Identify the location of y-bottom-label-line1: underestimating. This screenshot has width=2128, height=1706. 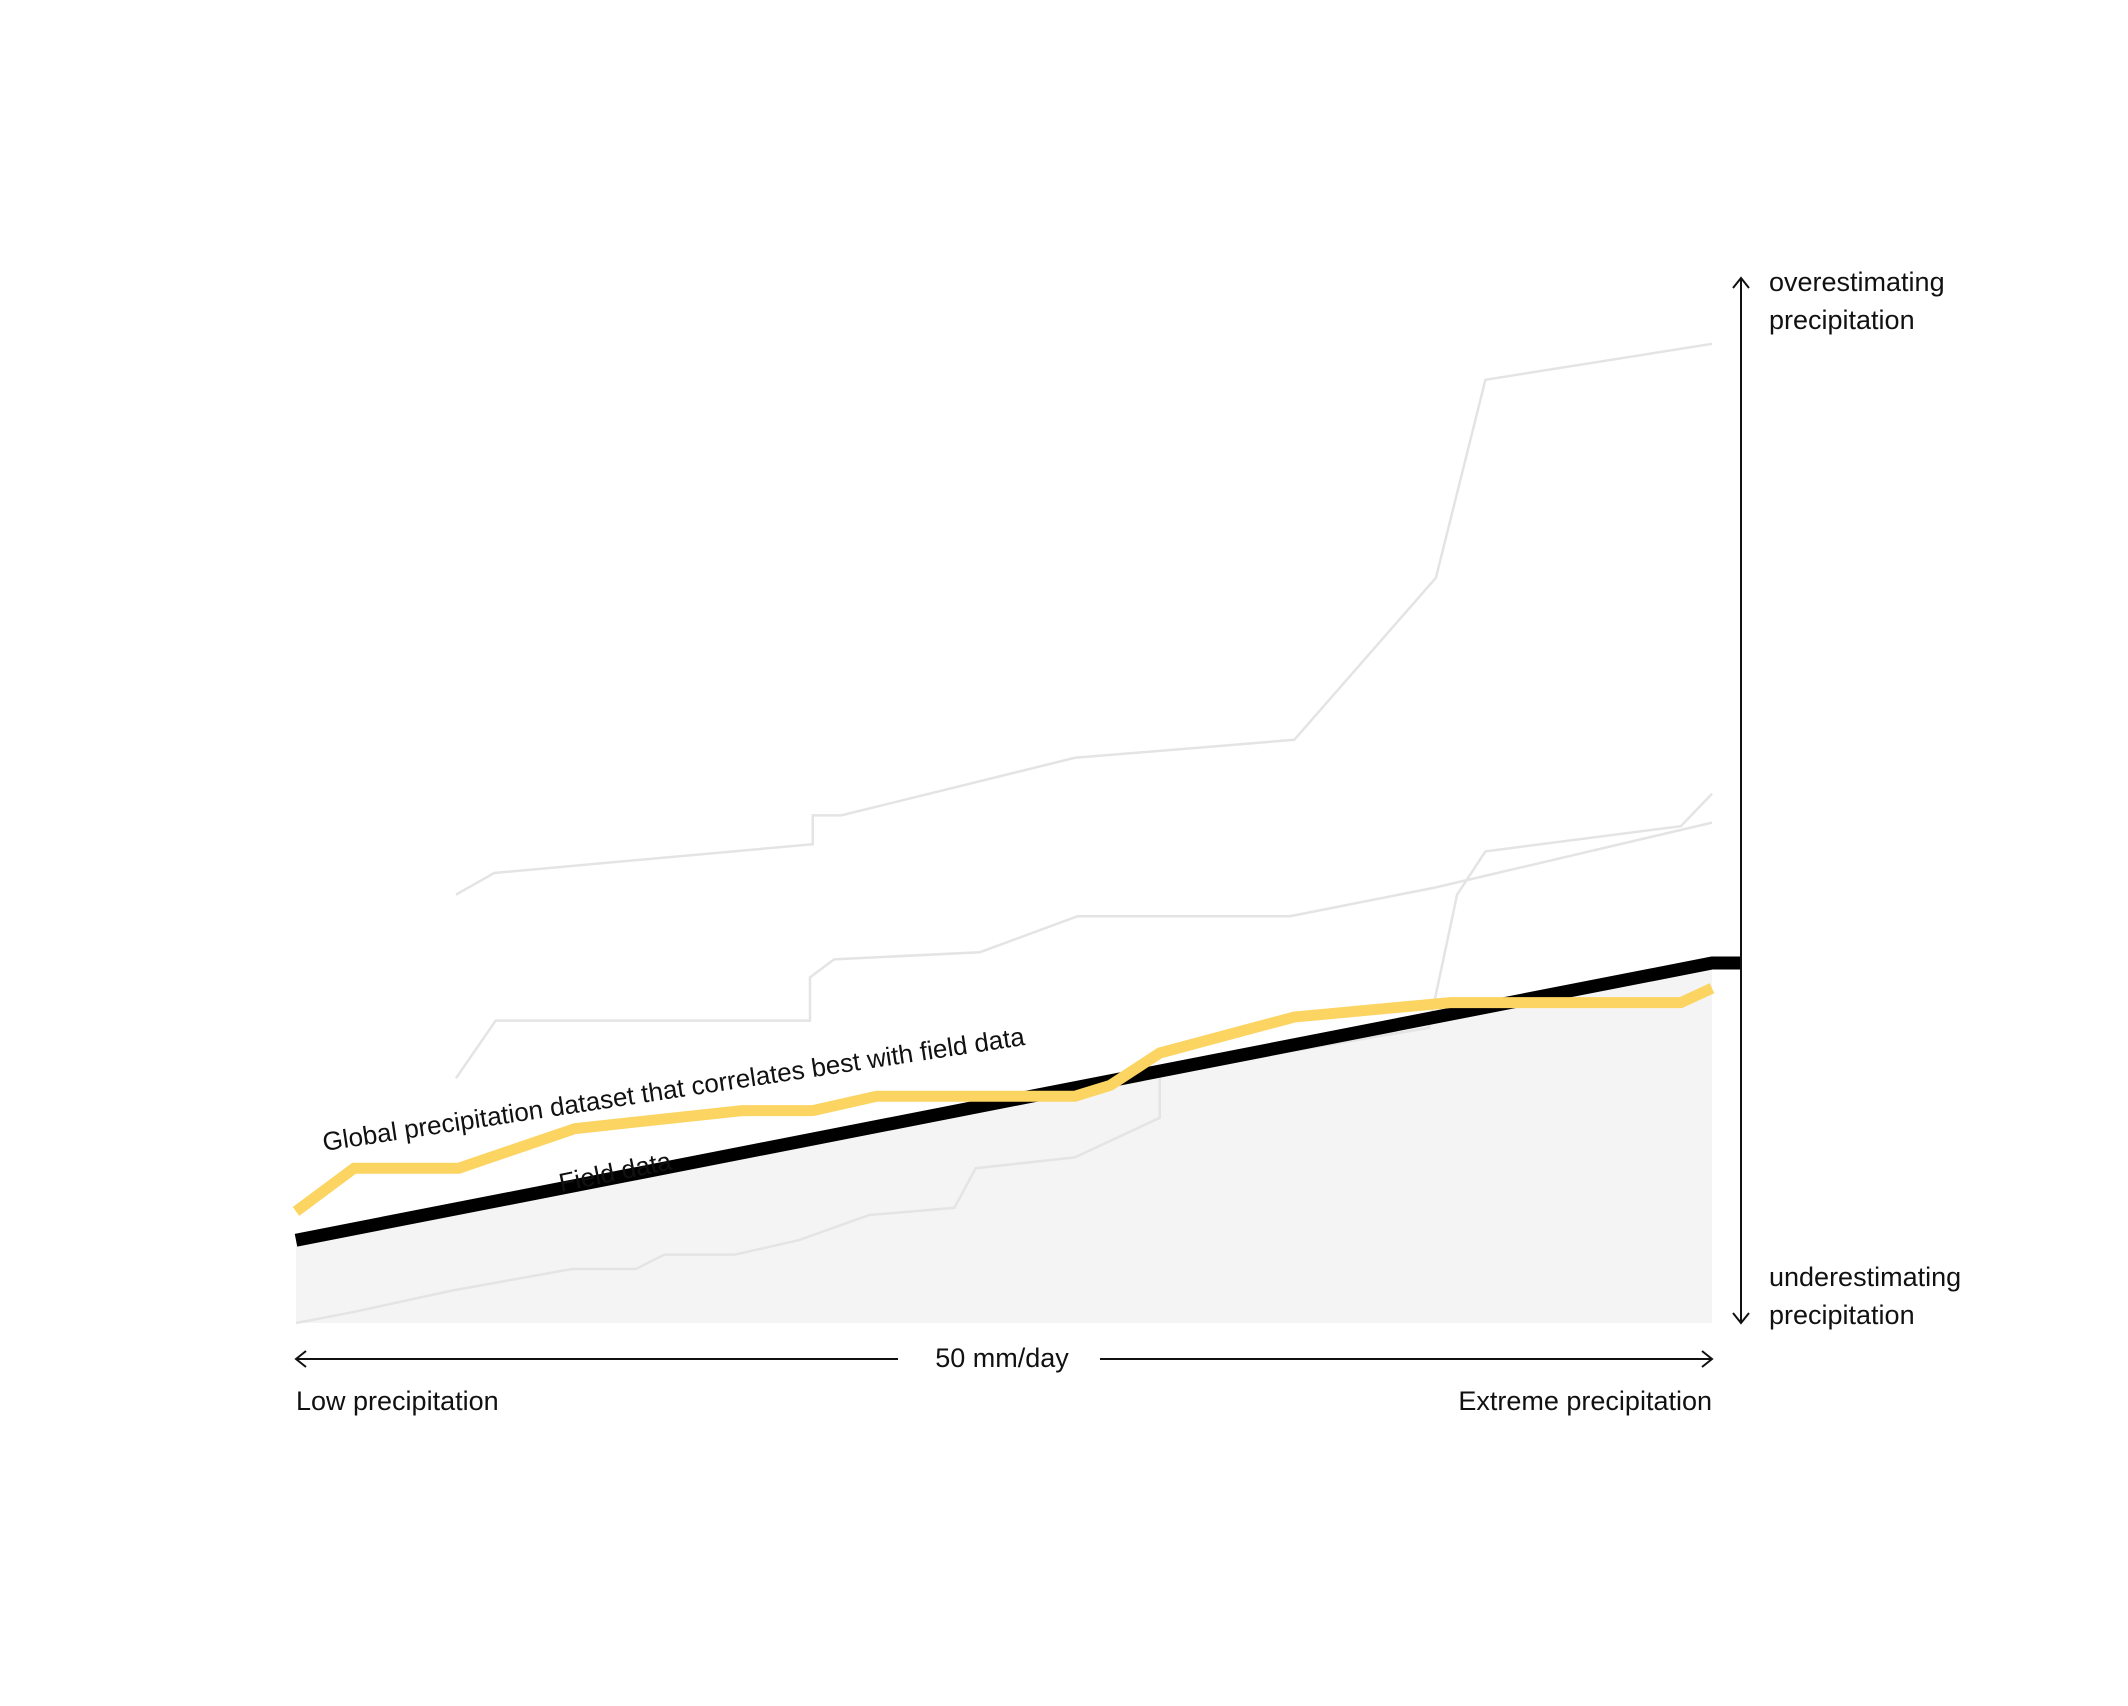
(1865, 1277).